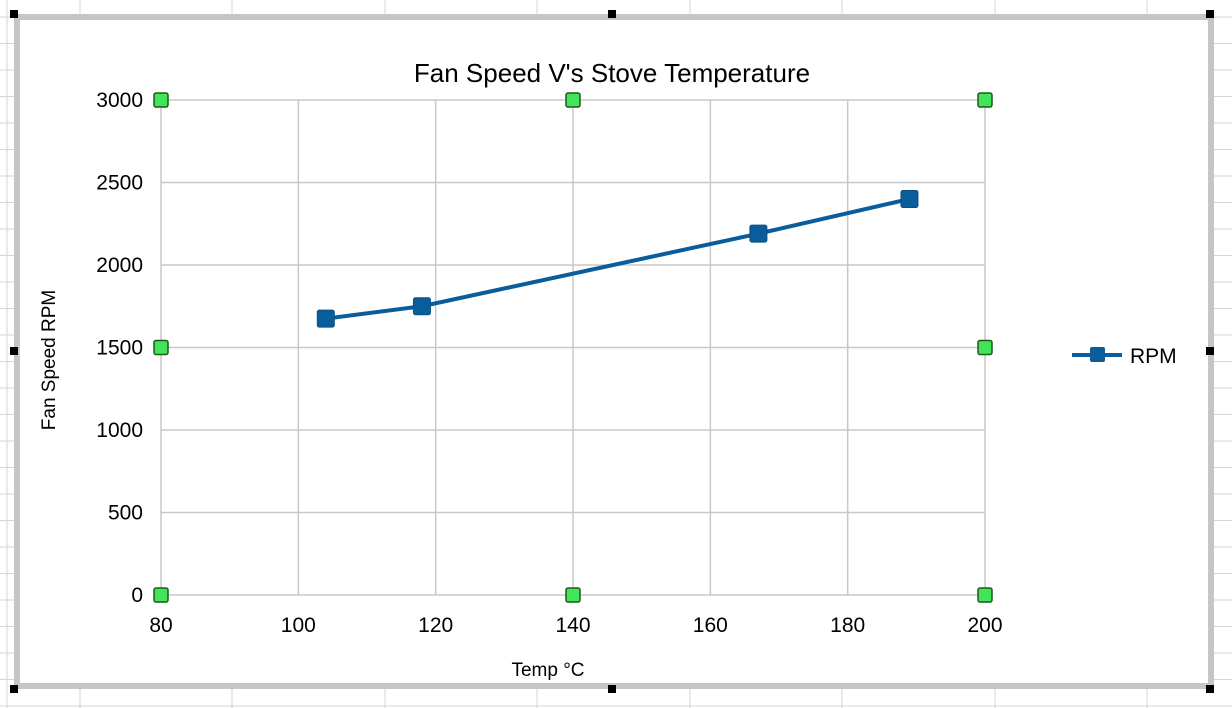  I want to click on selection-handle-bottom-left, so click(14, 689).